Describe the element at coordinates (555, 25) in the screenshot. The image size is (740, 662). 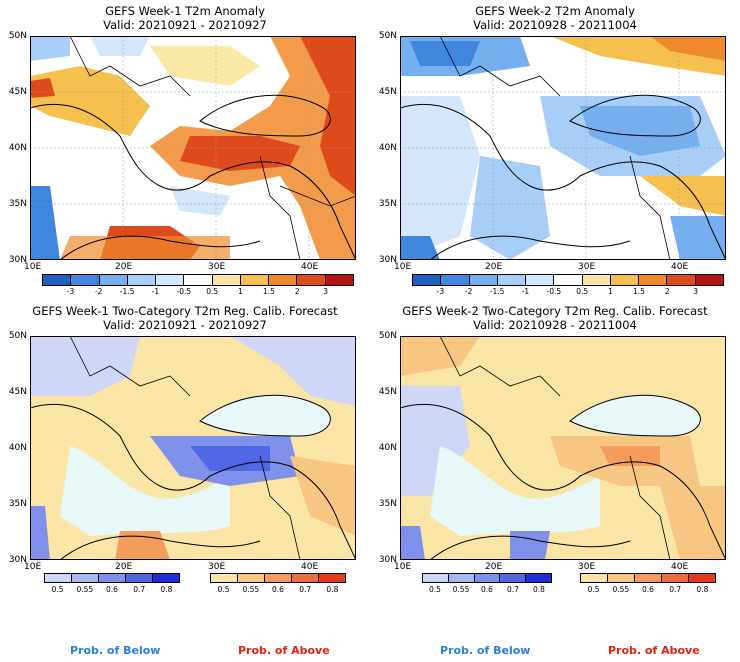
I see `panel-valid-dates: Valid: 20210928 - 20211004` at that location.